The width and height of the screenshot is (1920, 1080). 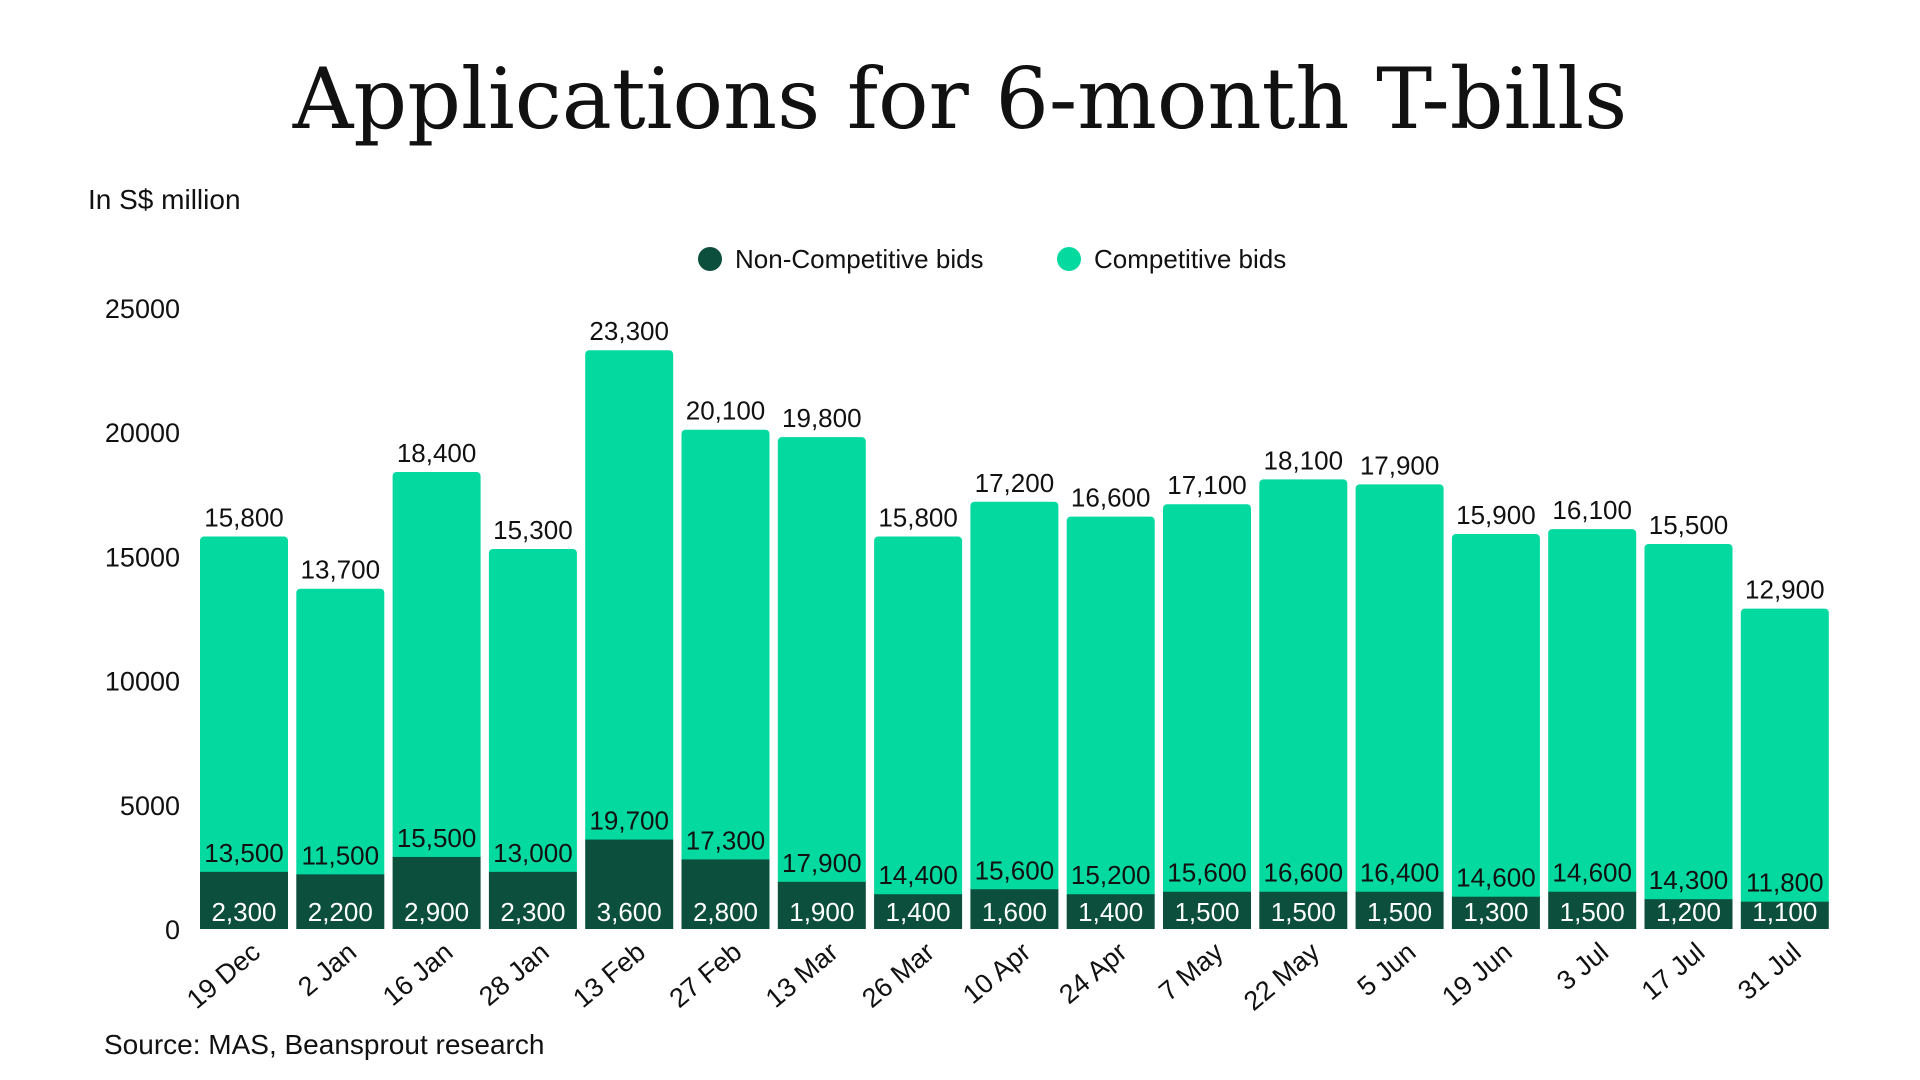 I want to click on source-note: Source: MAS, Beansprout research, so click(x=324, y=1044).